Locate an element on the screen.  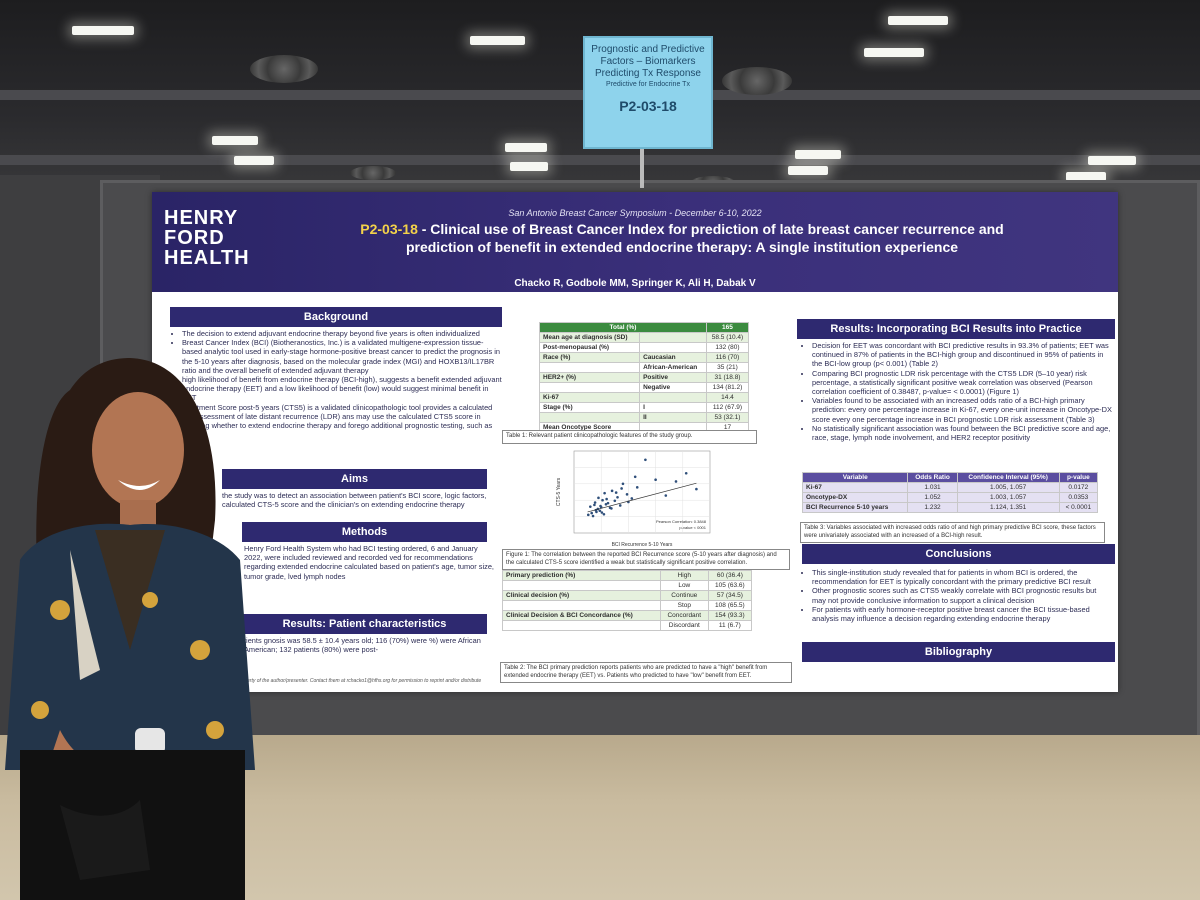
table-cell: 35 (21) is located at coordinates (727, 367).